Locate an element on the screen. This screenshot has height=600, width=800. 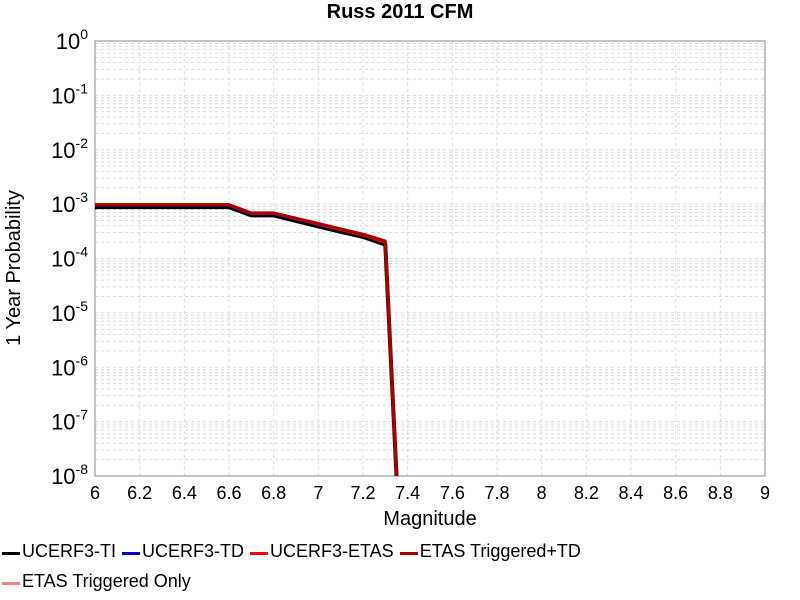
x-axis-ticks: 6 6.2 6.4 6.6 6.8 7 7.2 7.4 7.6 7.8 8 8.2 8.4 8.6 8.8 9 is located at coordinates (430, 493).